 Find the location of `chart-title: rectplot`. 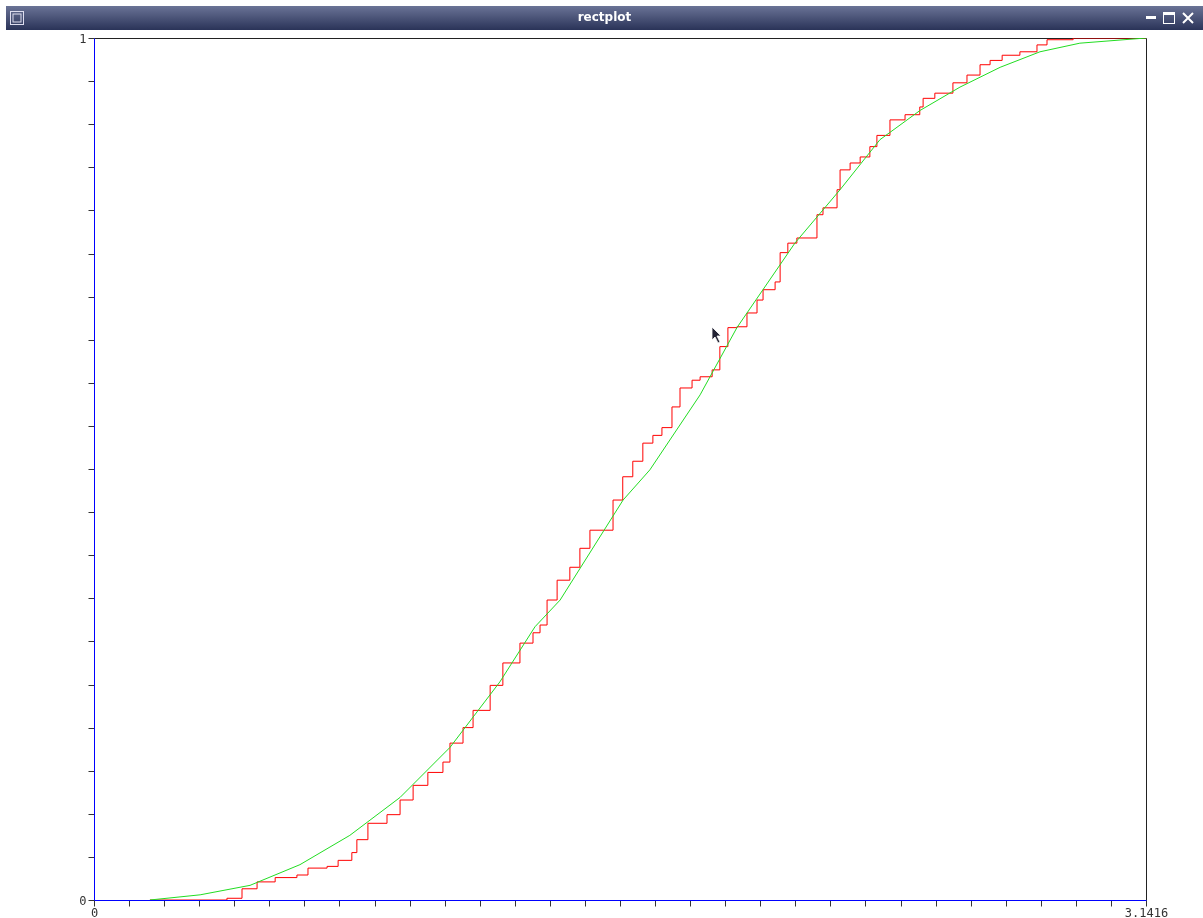

chart-title: rectplot is located at coordinates (604, 17).